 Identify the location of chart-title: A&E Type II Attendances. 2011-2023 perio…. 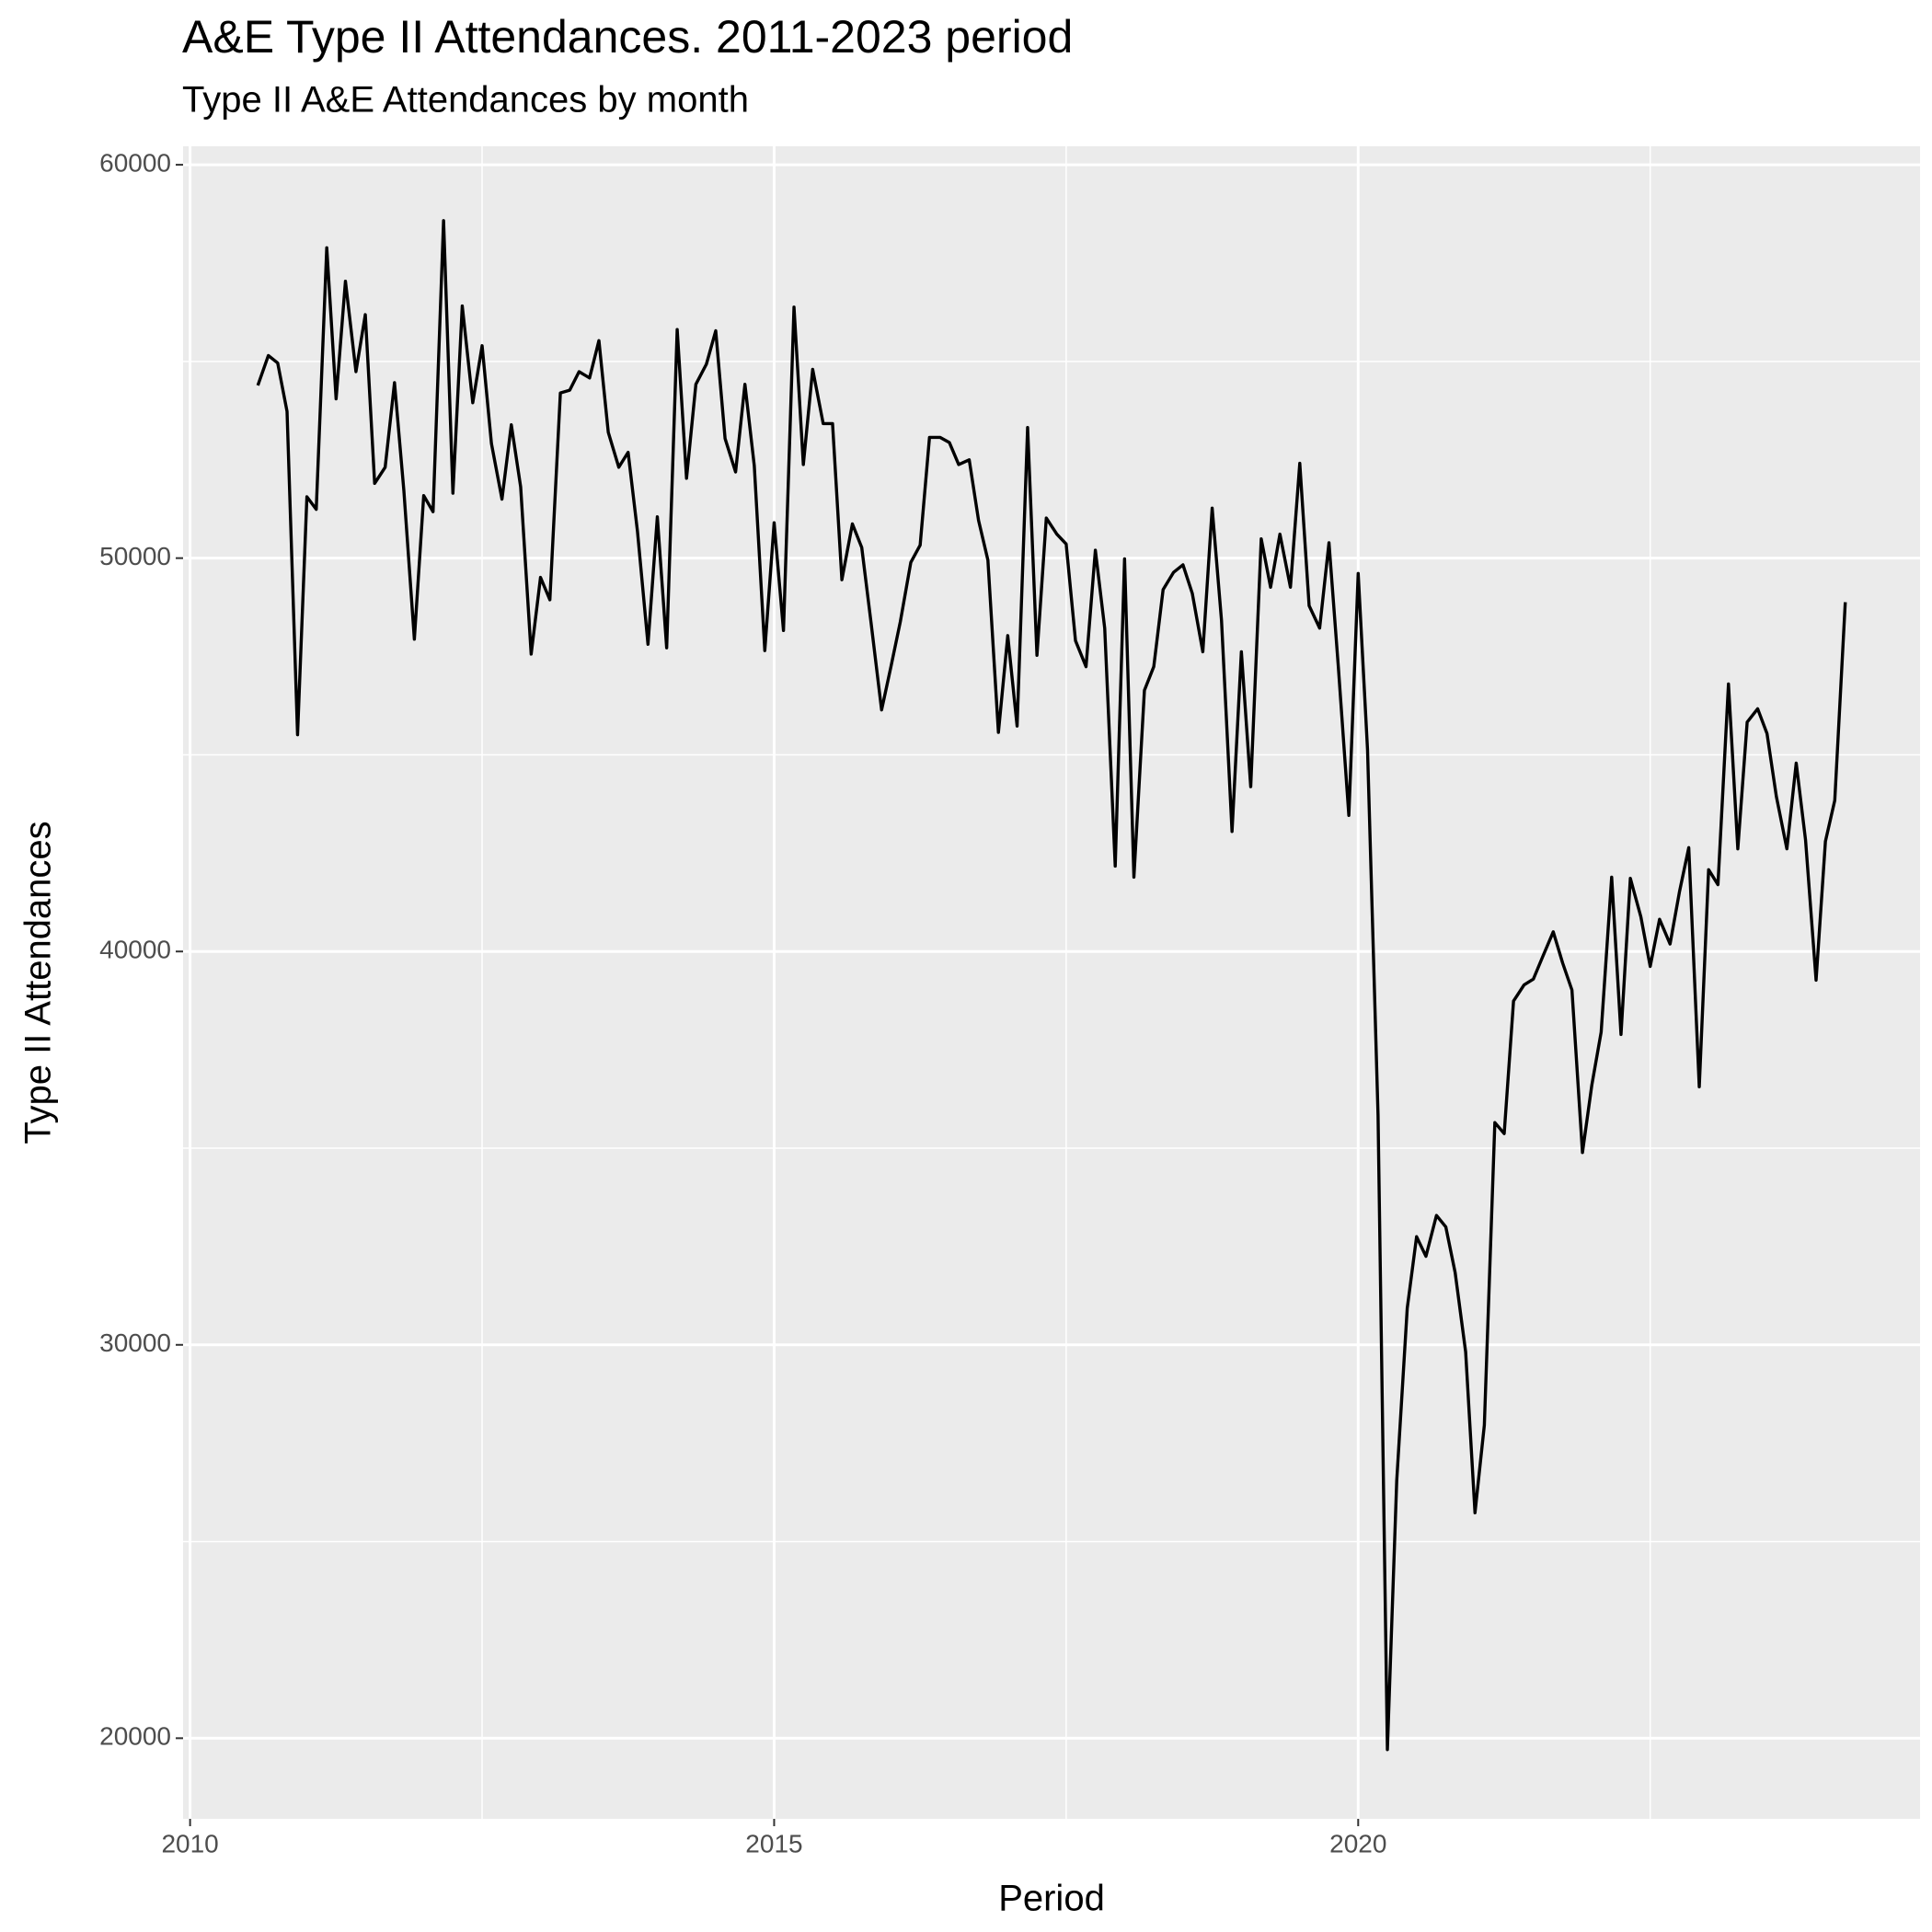
(627, 37).